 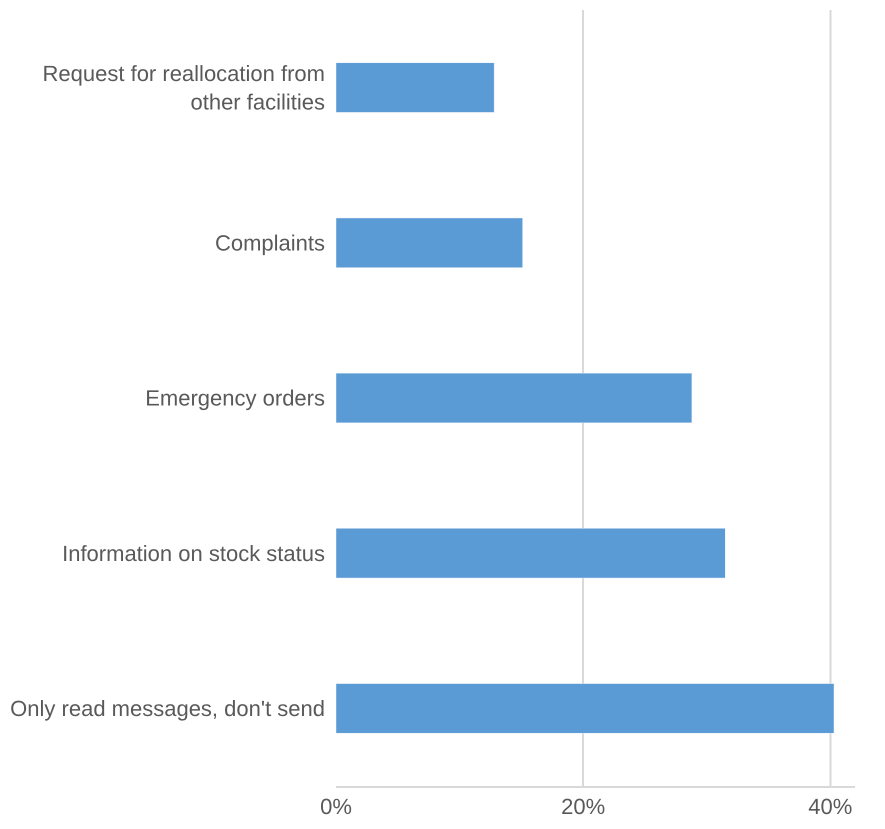 What do you see at coordinates (183, 88) in the screenshot?
I see `y-tick-label: Request for reallocation from other facilities` at bounding box center [183, 88].